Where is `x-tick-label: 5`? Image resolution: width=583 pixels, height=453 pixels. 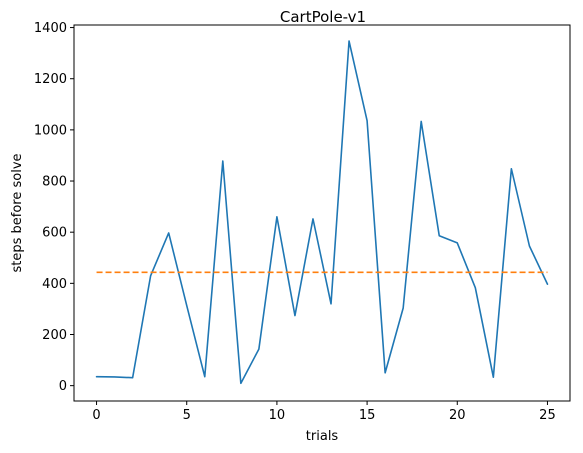 x-tick-label: 5 is located at coordinates (187, 415).